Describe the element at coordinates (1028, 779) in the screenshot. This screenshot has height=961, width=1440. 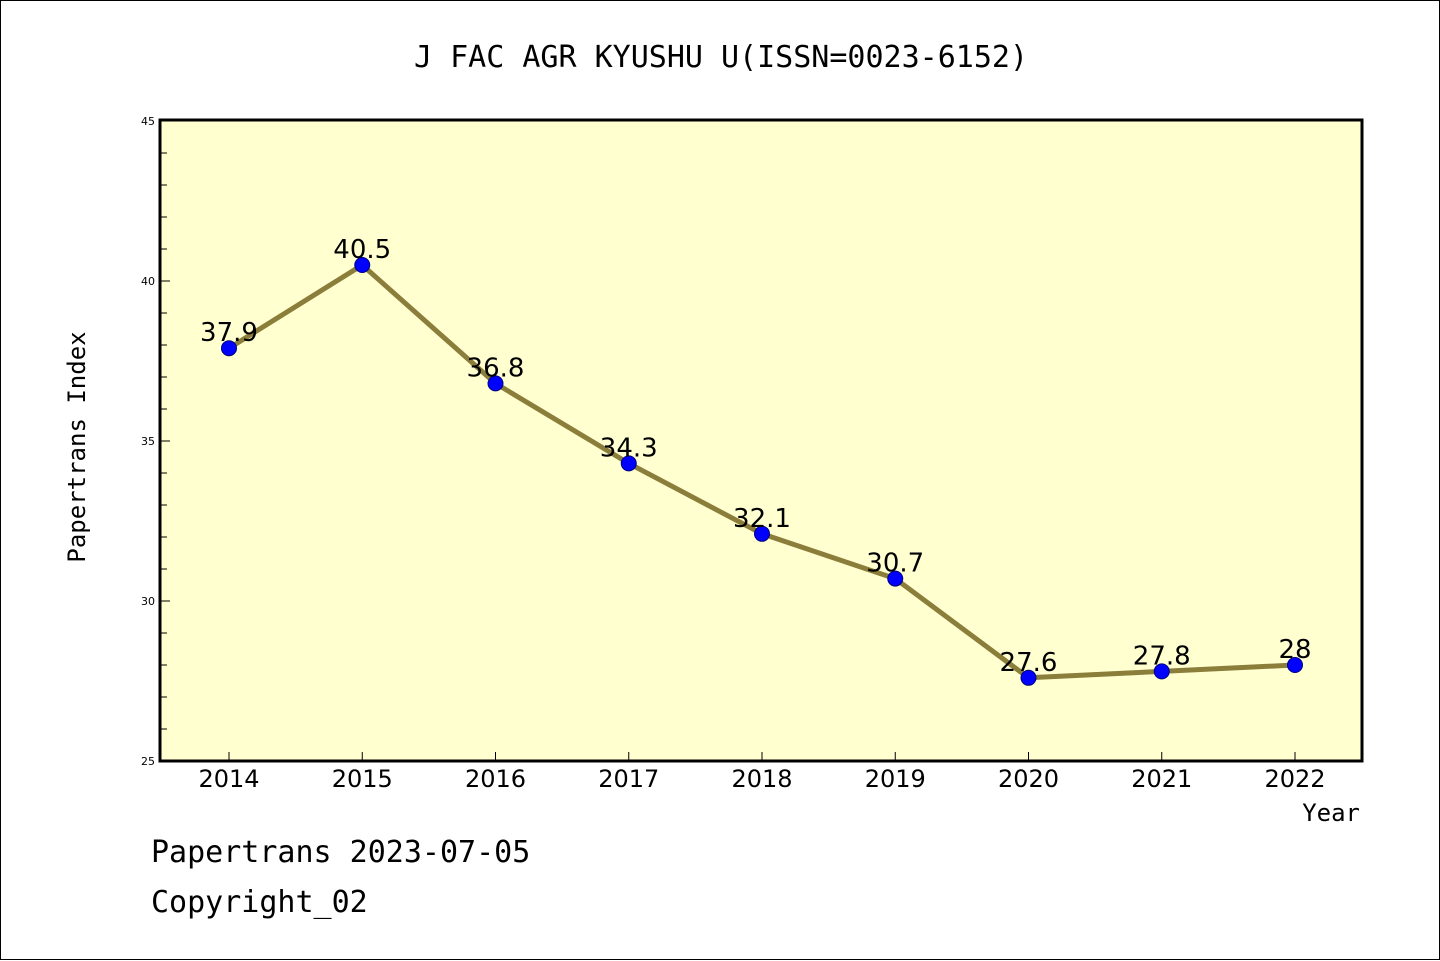
I see `x-tick-label: 2020` at that location.